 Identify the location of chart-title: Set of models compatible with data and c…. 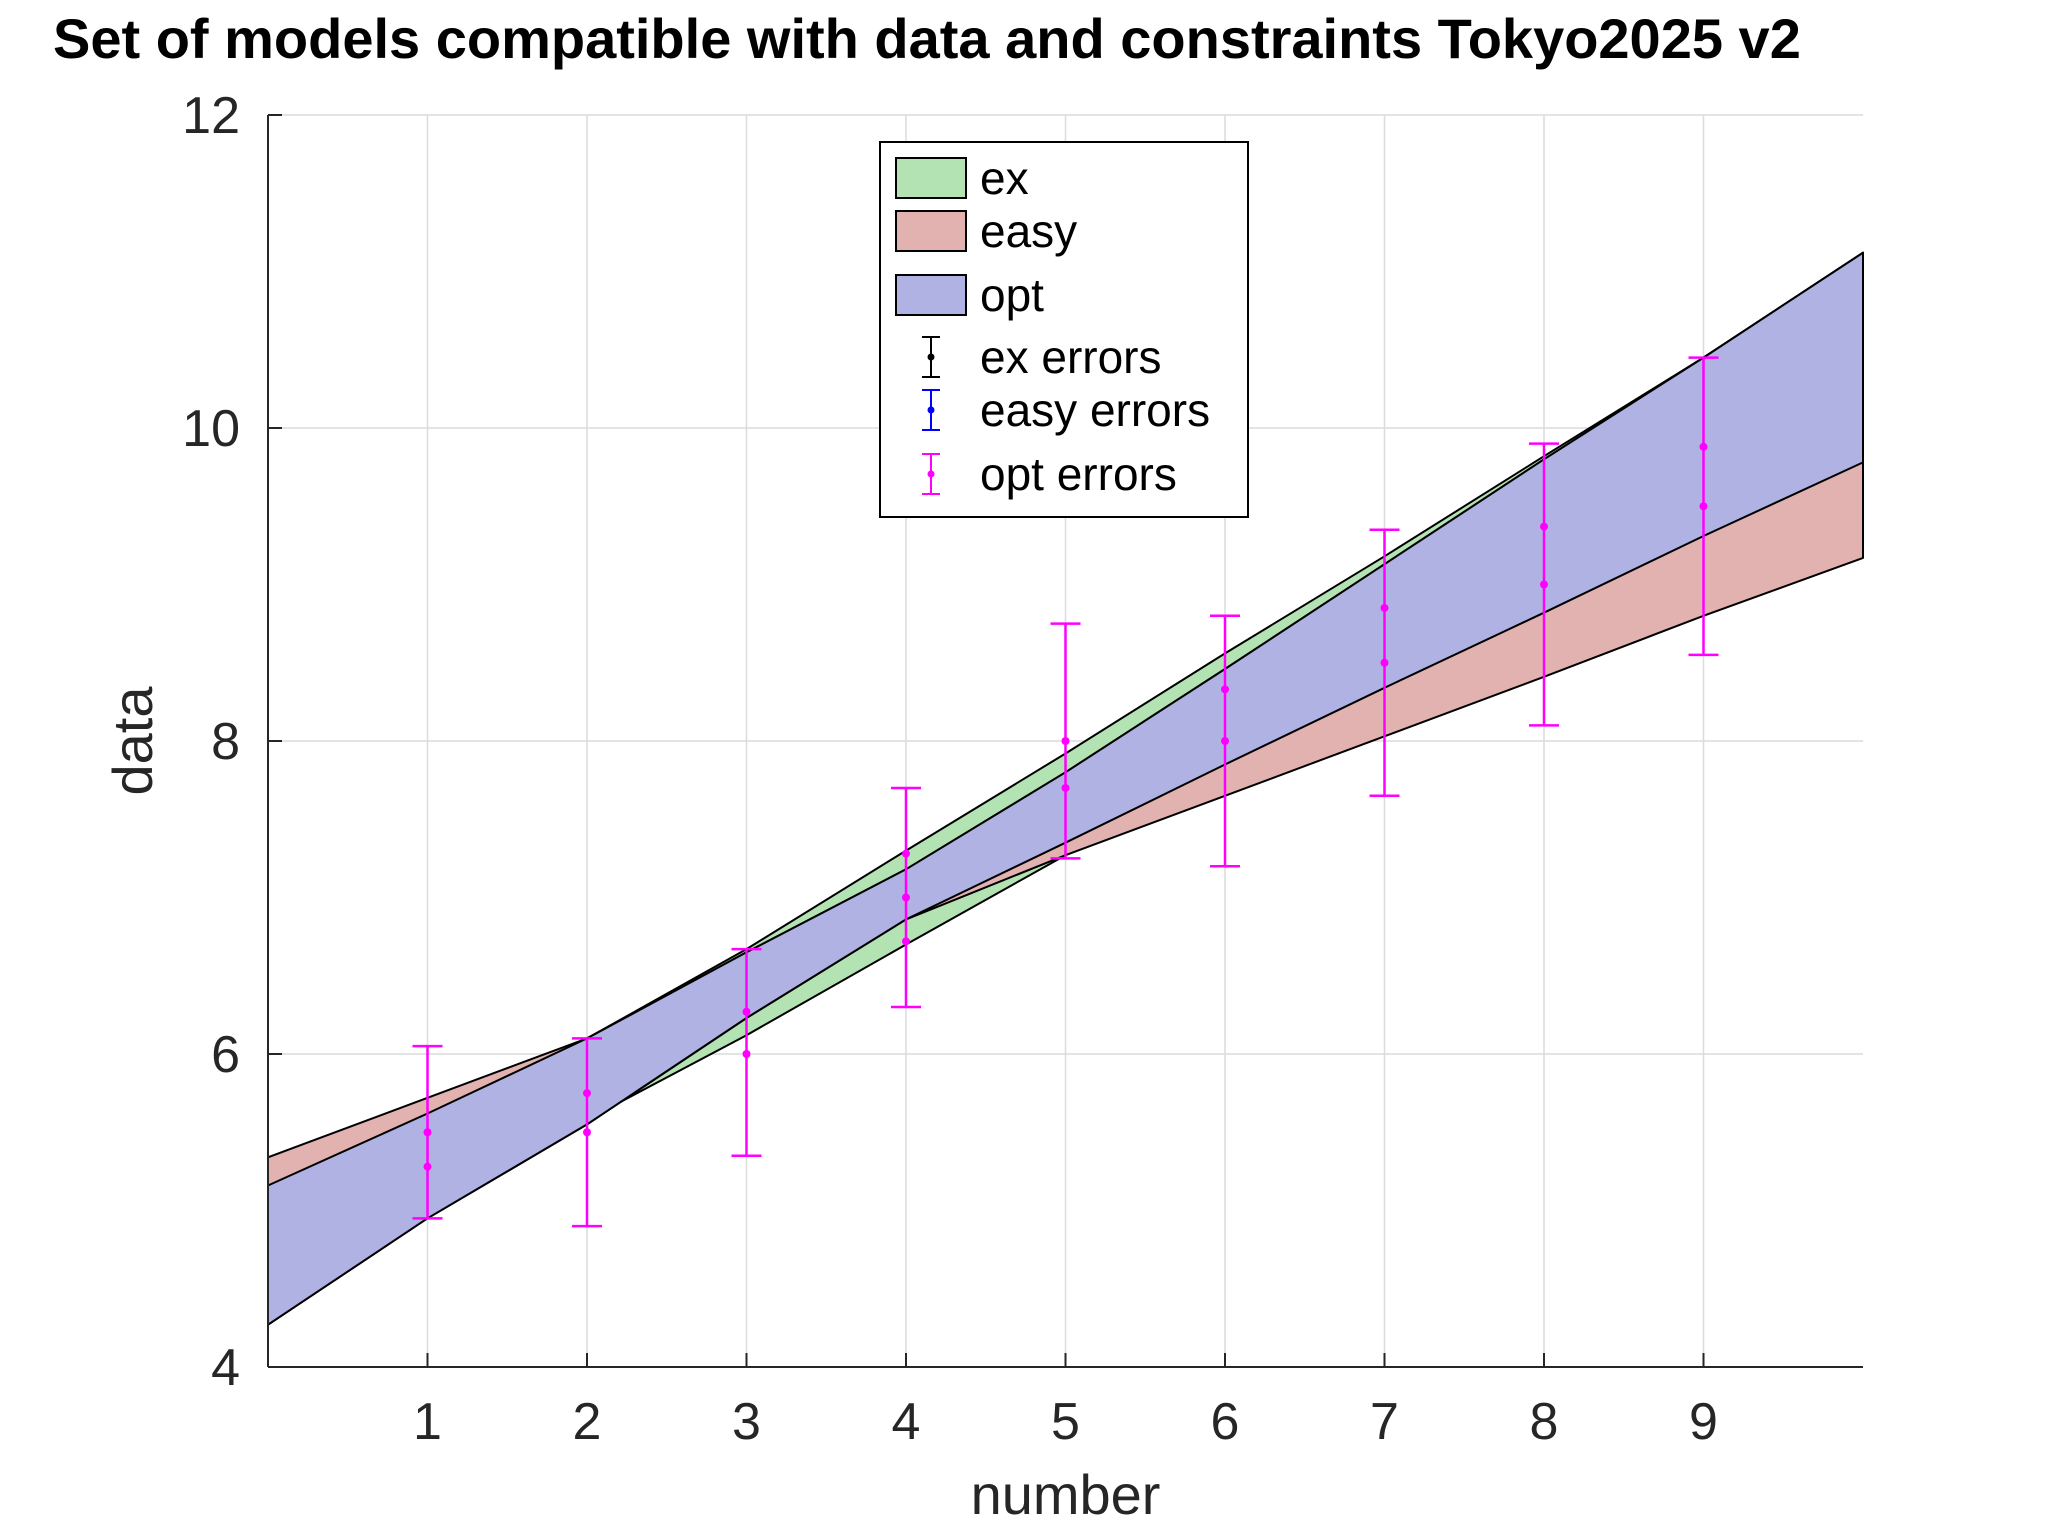
(927, 38).